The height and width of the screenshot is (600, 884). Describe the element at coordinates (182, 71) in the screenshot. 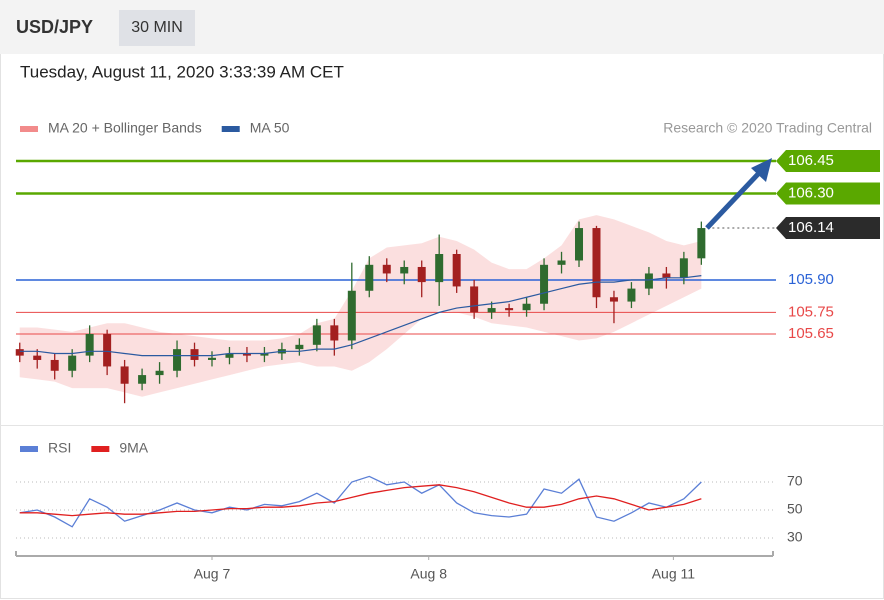

I see `timestamp: Tuesday, August 11, 2020 3:33:39 AM CET` at that location.